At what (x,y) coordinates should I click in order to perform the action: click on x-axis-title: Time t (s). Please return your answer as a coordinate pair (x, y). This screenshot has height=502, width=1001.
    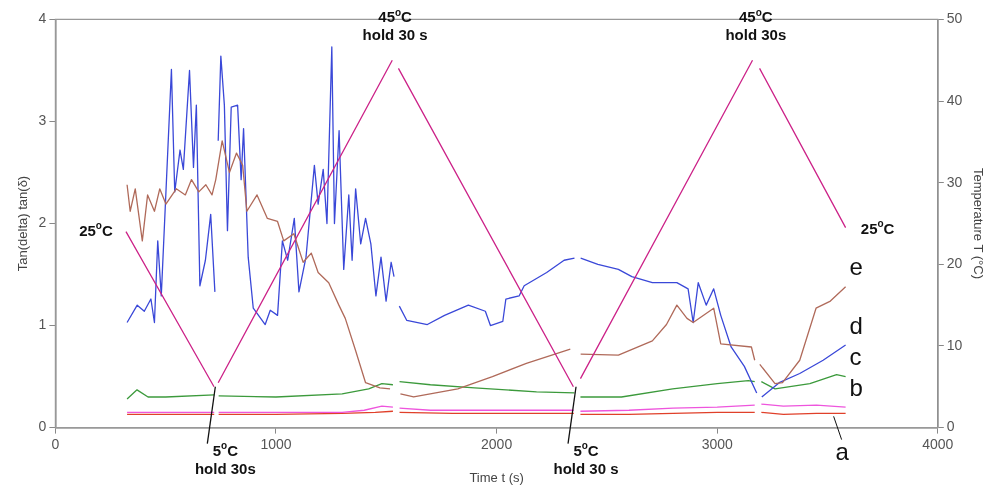
    Looking at the image, I should click on (496, 477).